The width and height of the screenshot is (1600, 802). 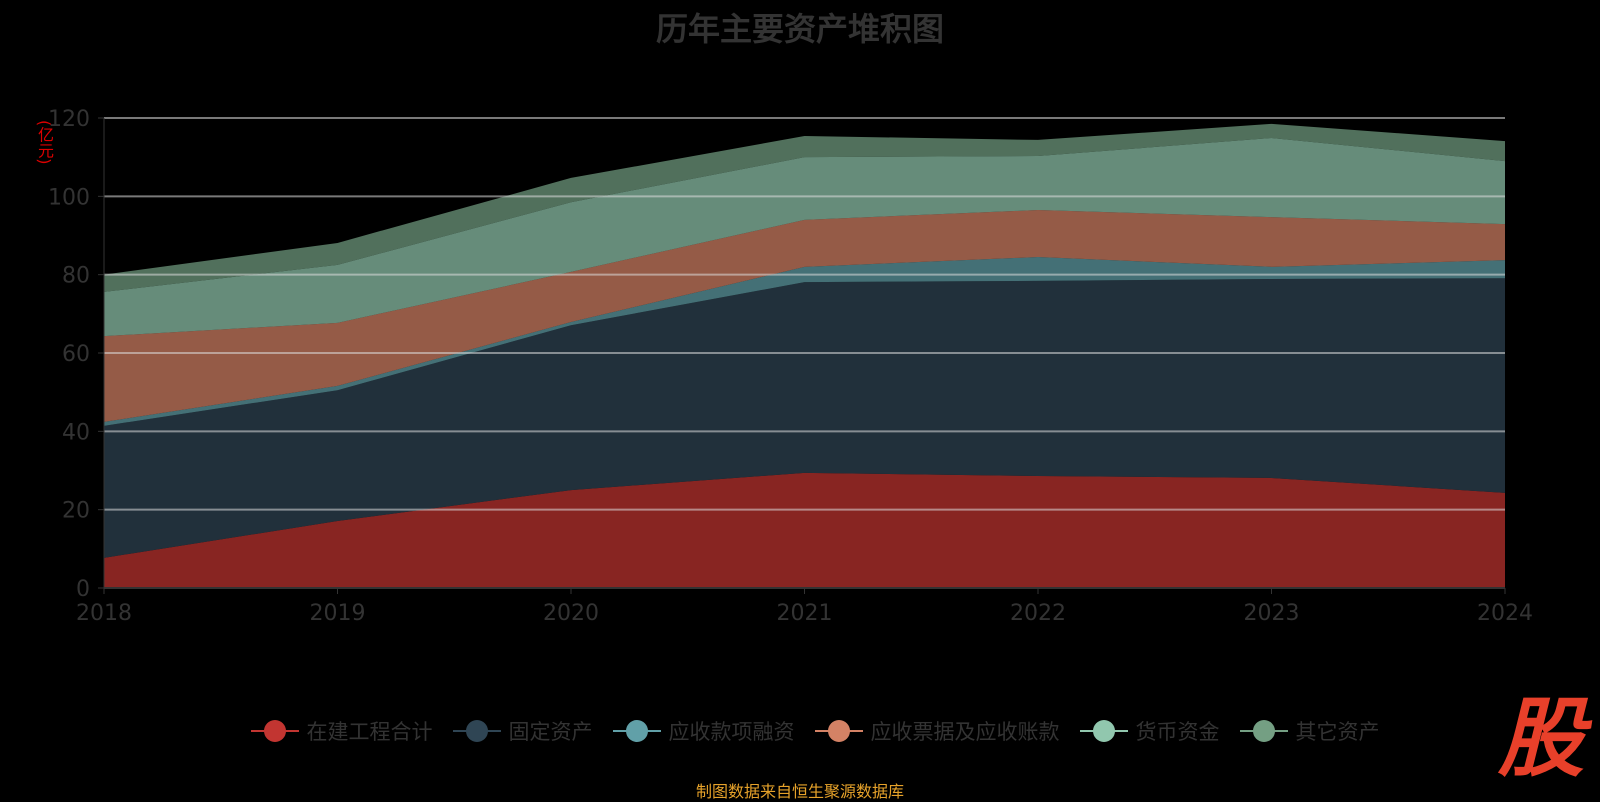 I want to click on legend-item: 应收款项融资, so click(x=703, y=731).